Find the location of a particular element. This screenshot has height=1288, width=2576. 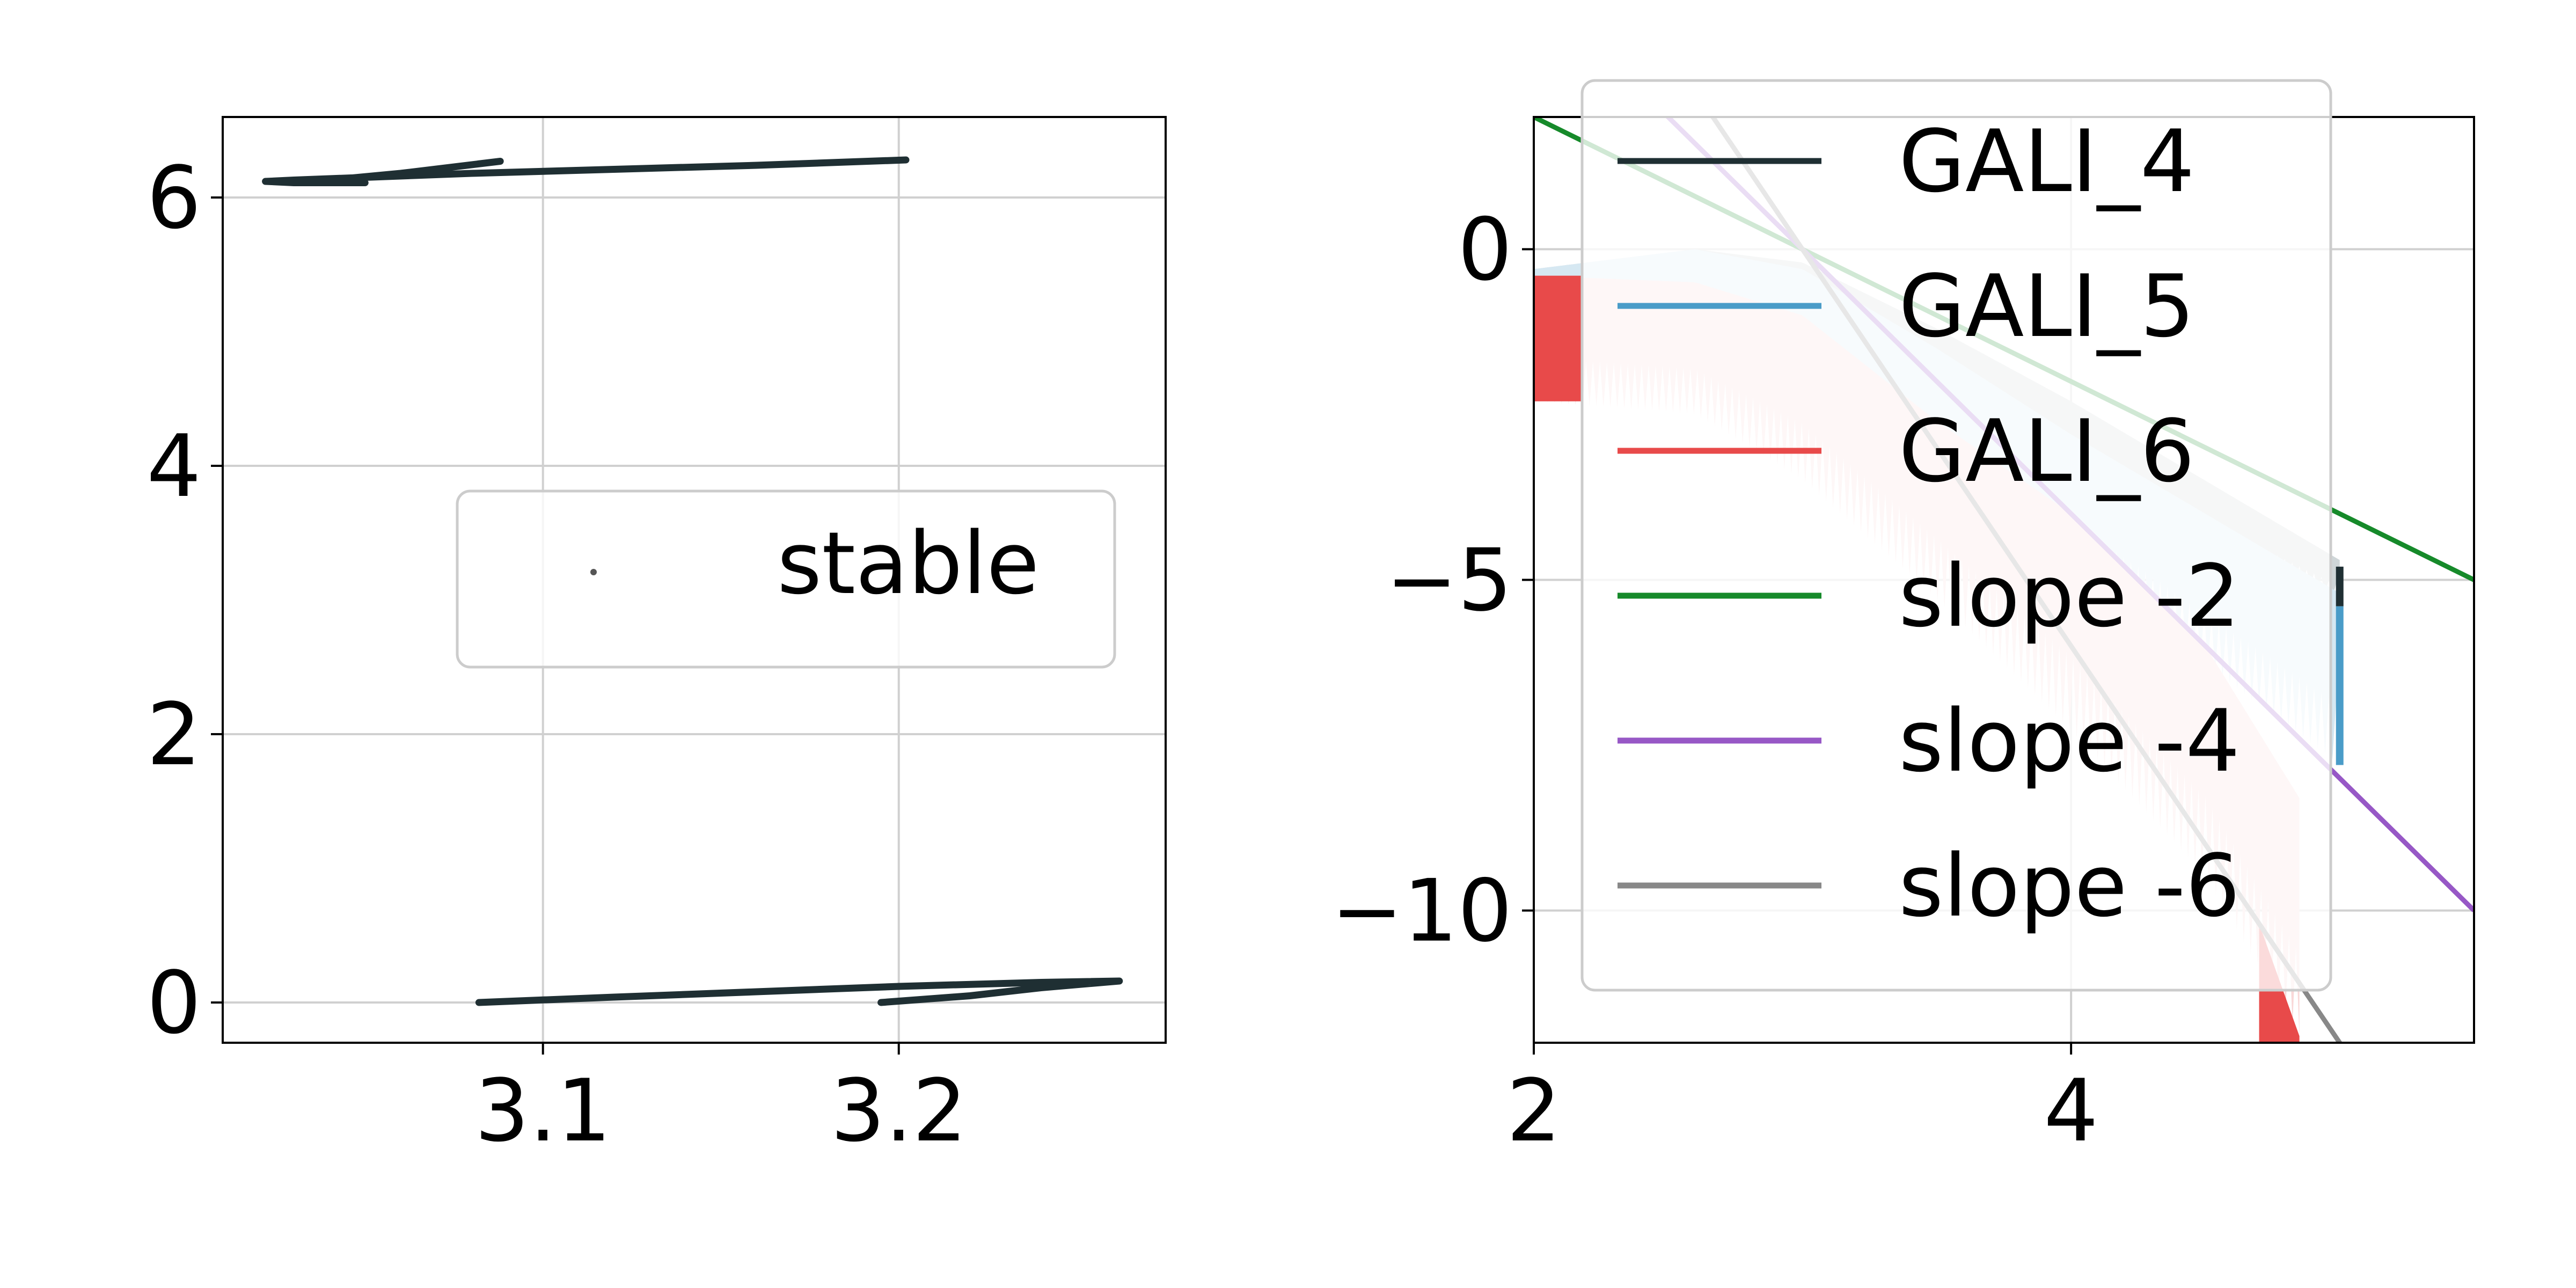

left-xtick-label: 3.1 is located at coordinates (542, 1110).